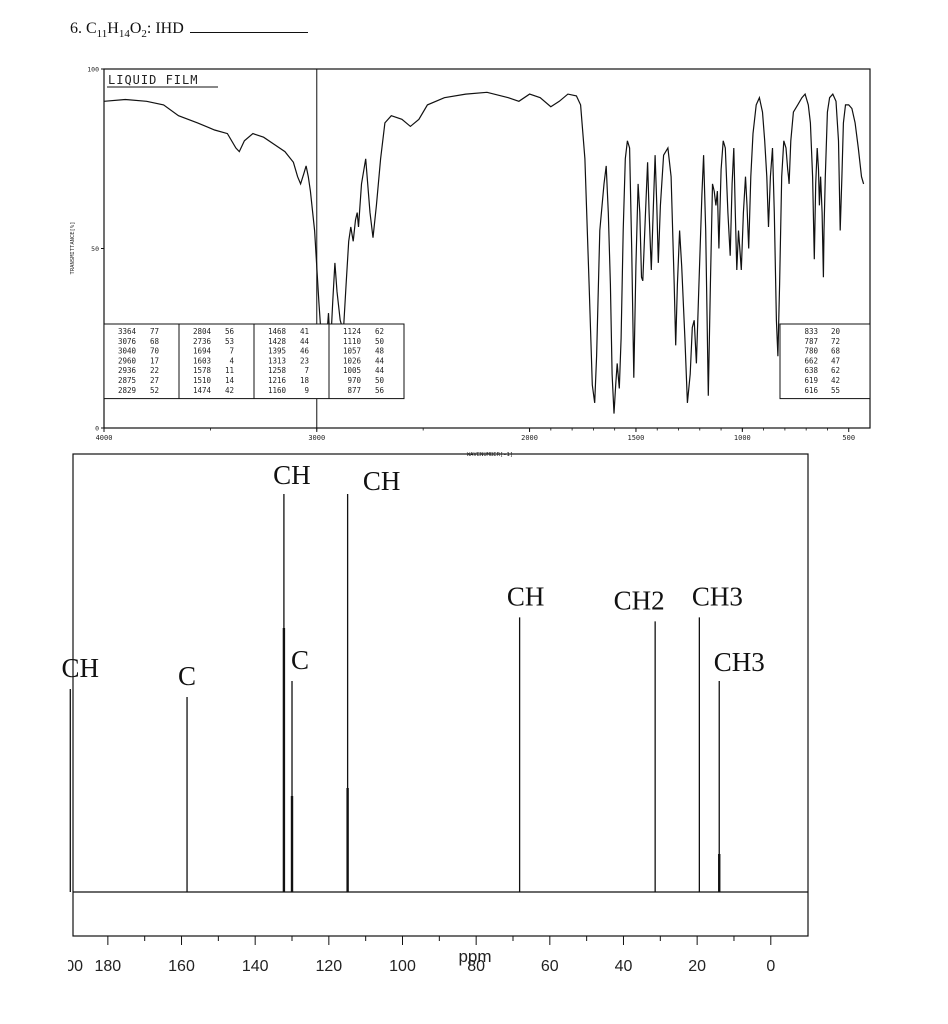  Describe the element at coordinates (529, 438) in the screenshot. I see `ir-x-tick-label: 2000` at that location.